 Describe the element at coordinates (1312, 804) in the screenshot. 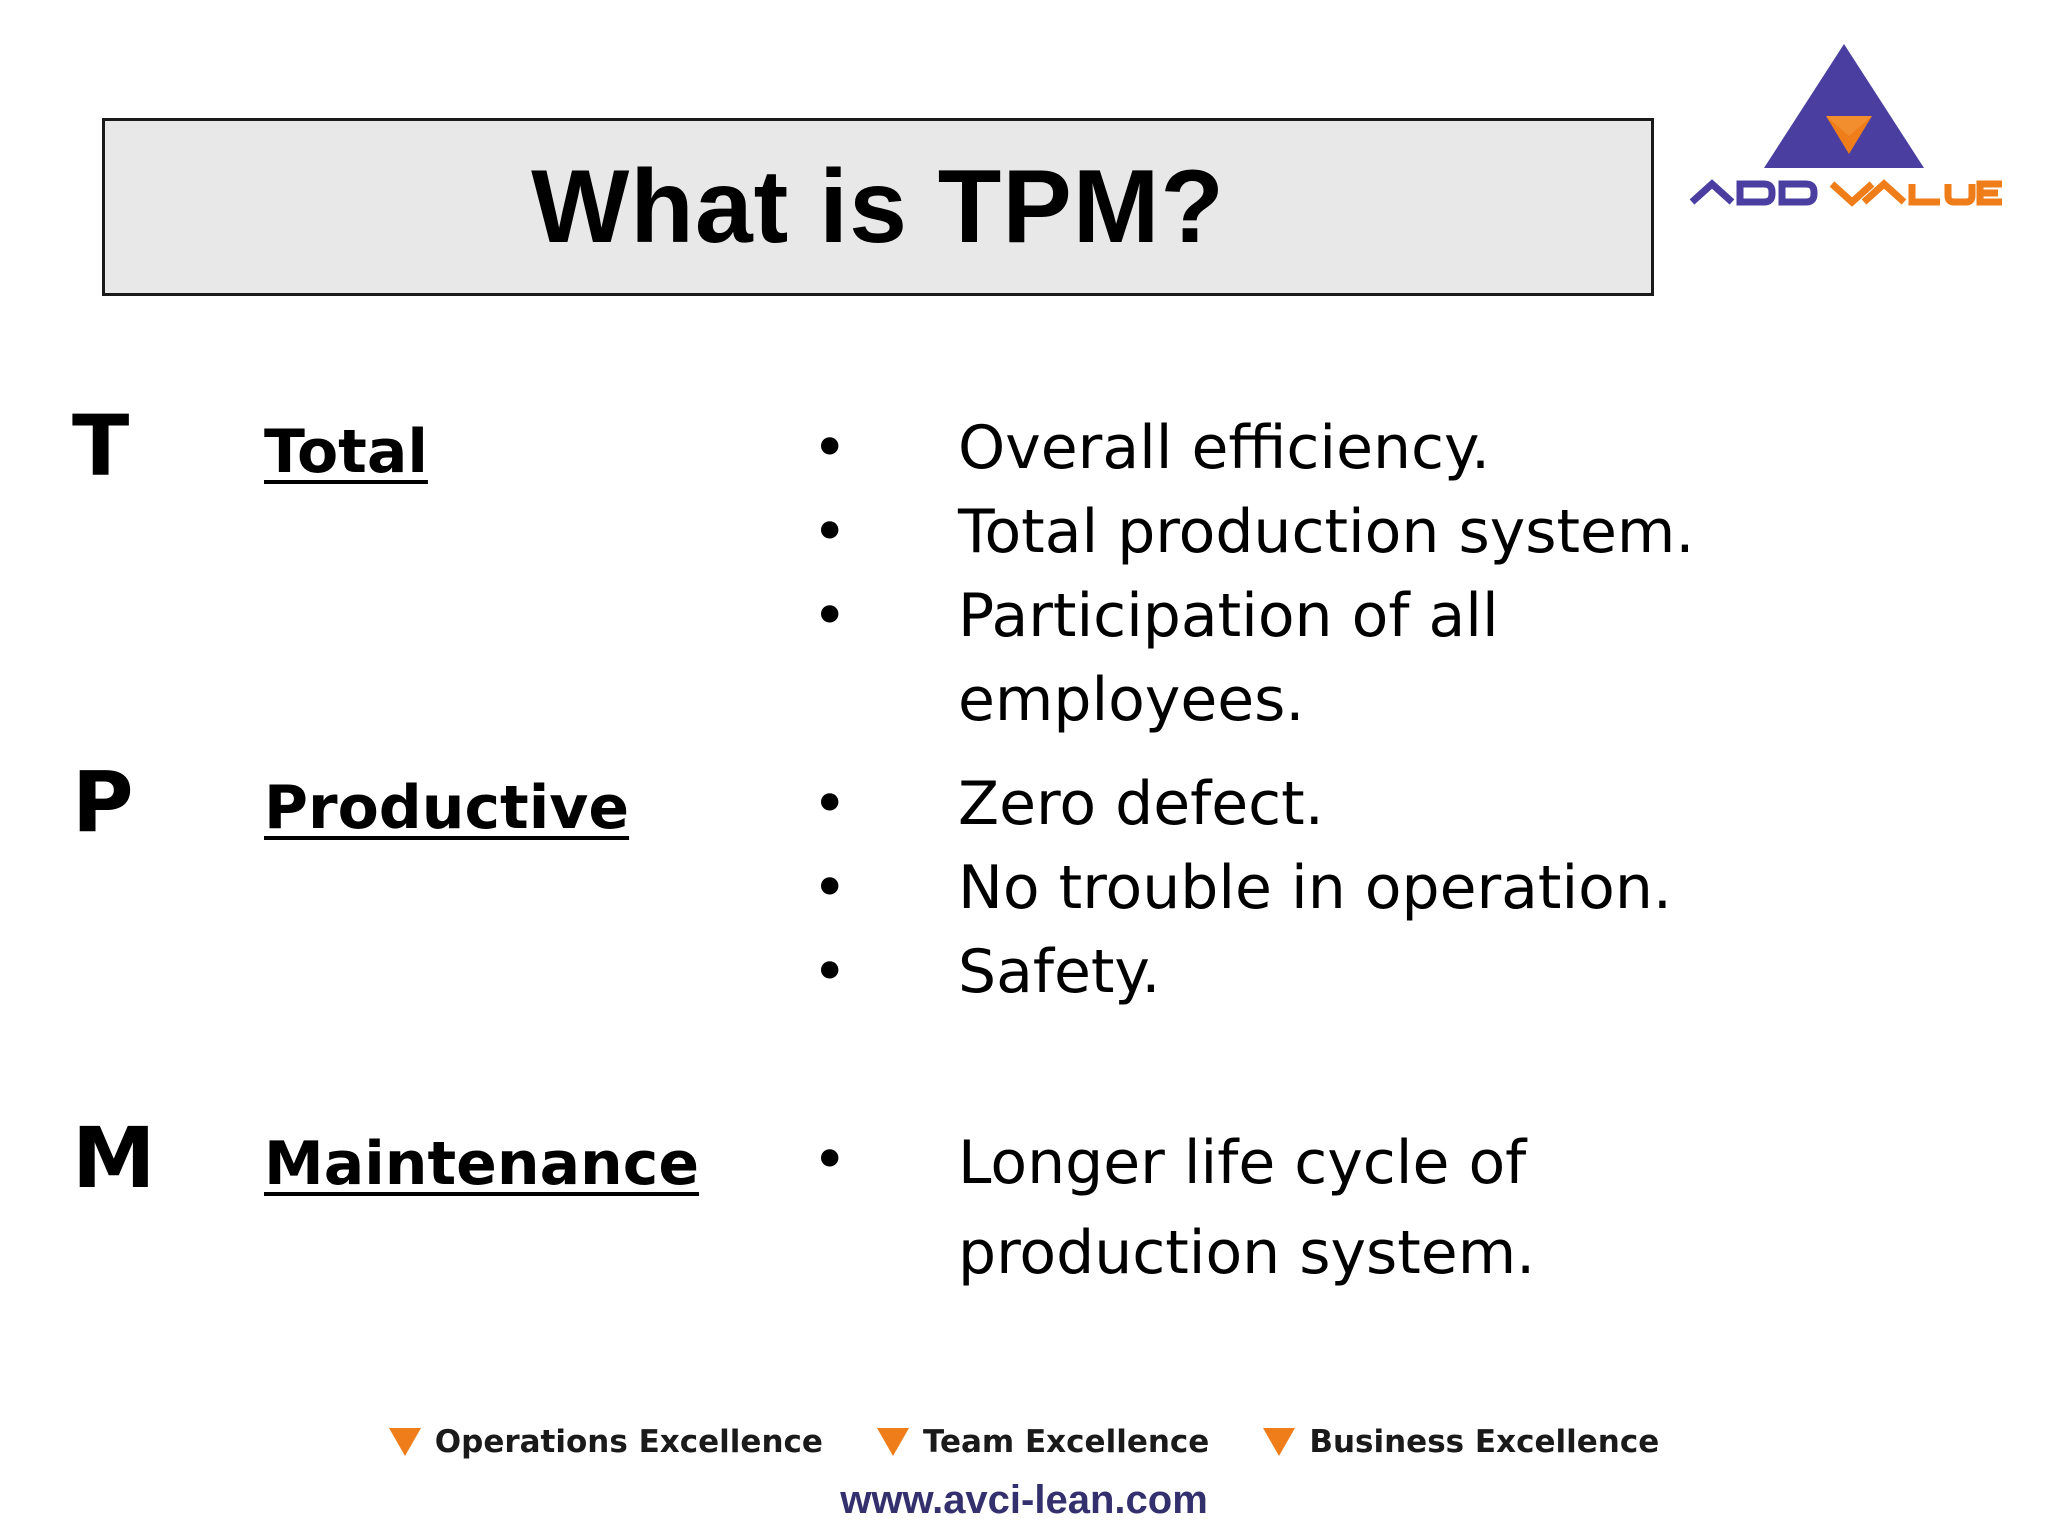

I see `bullet-item: • Zero defect.` at that location.